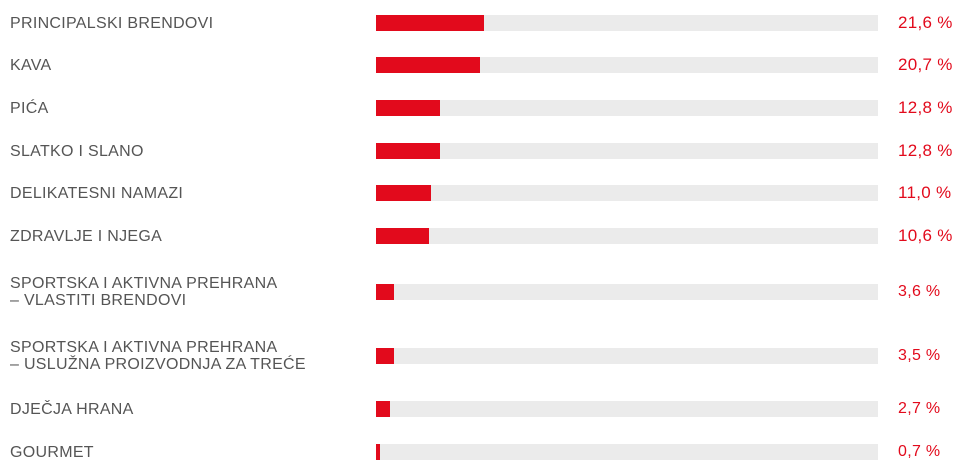 This screenshot has height=461, width=960. What do you see at coordinates (190, 452) in the screenshot?
I see `category-label: GOURMET` at bounding box center [190, 452].